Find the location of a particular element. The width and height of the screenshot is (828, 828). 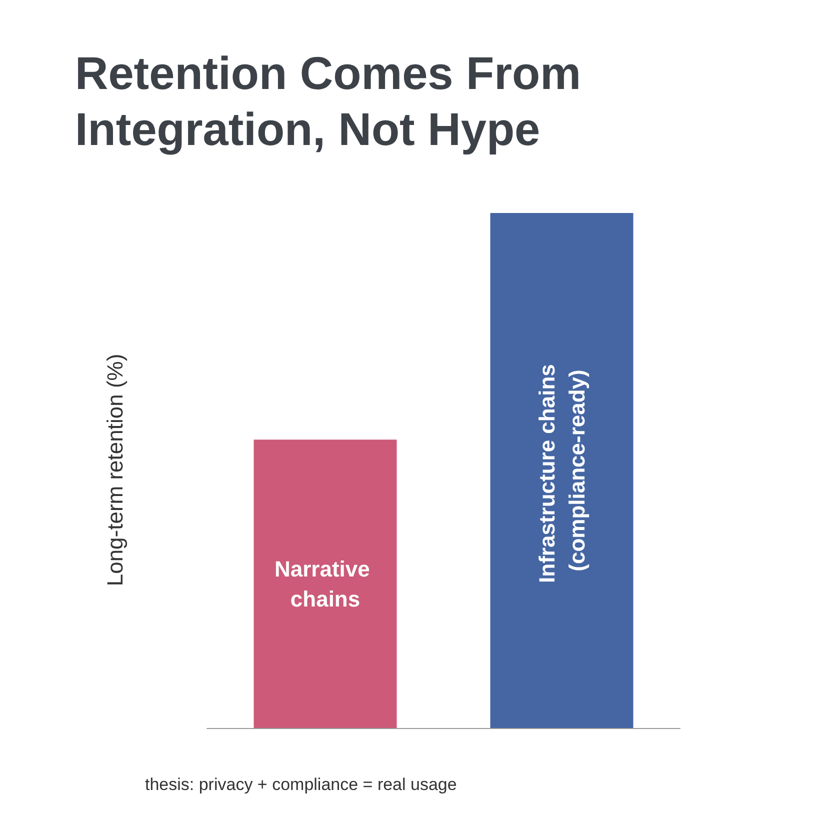

y-axis-title: Long-term retention (%) is located at coordinates (115, 470).